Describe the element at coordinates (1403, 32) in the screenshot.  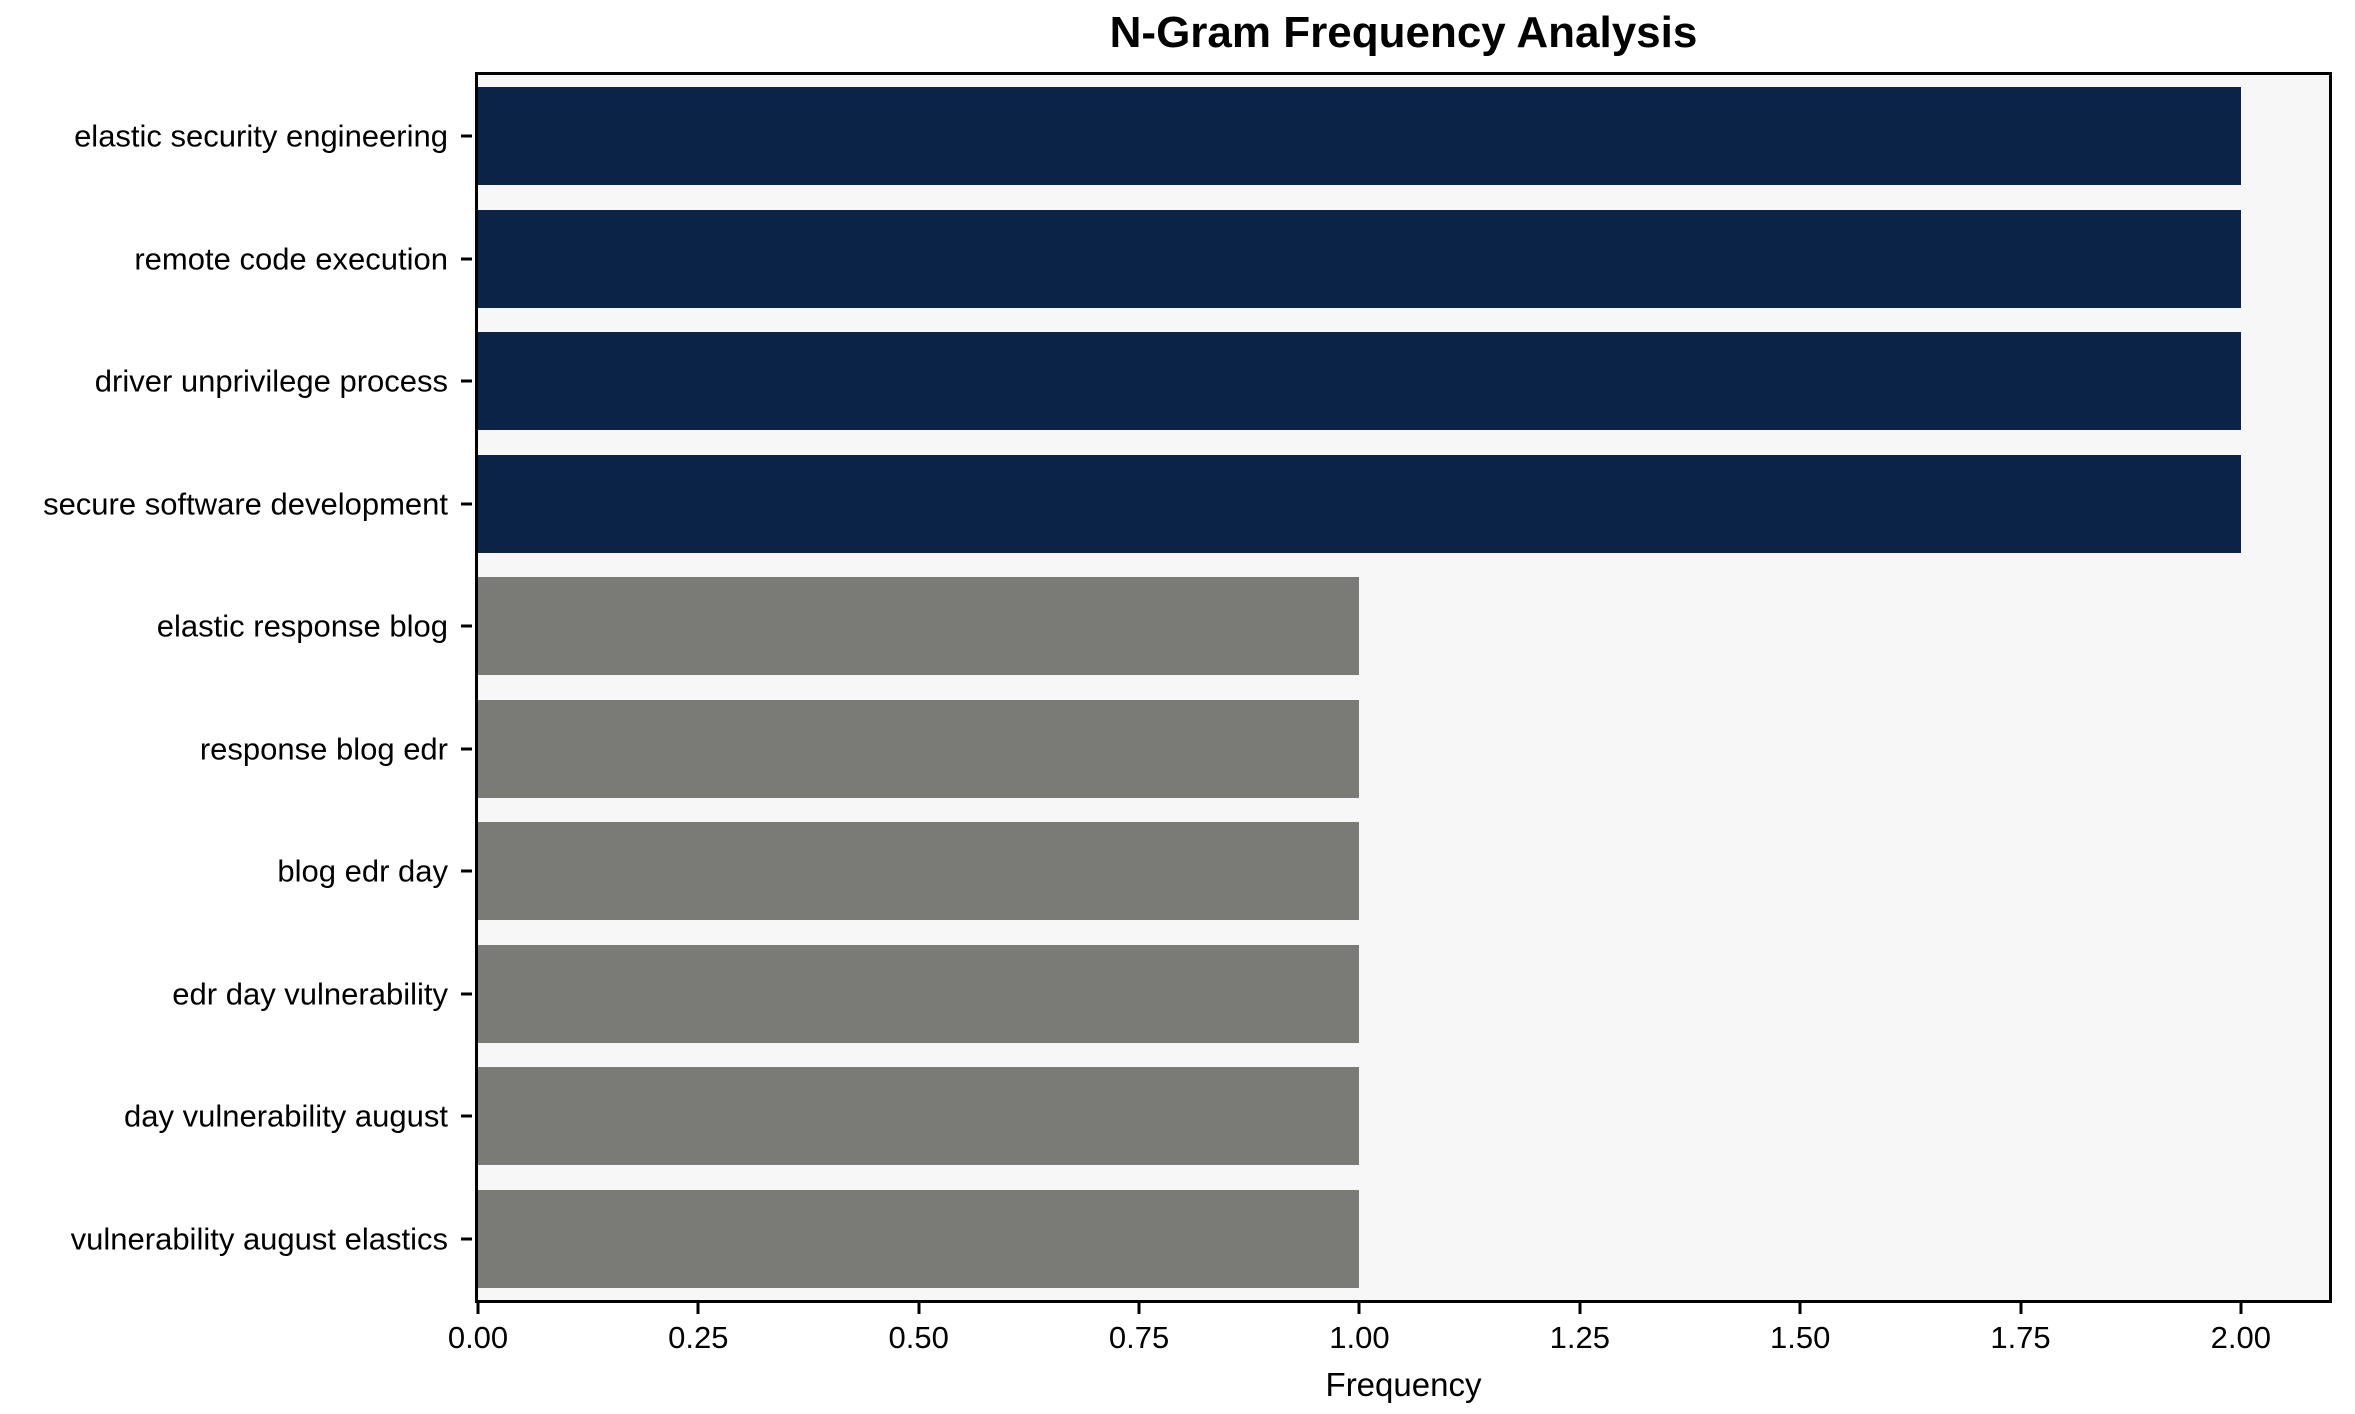
I see `chart-title: N-Gram Frequency Analysis` at that location.